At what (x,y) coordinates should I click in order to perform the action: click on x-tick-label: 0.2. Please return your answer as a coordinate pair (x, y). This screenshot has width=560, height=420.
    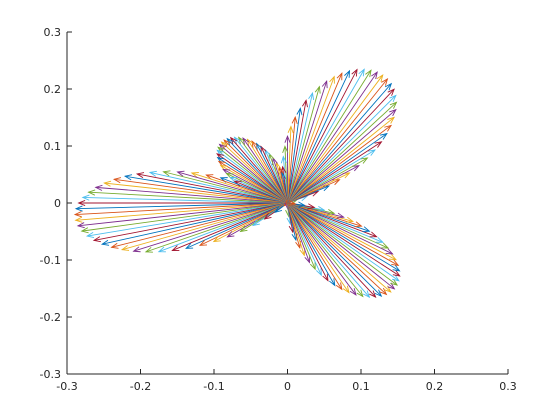
    Looking at the image, I should click on (435, 386).